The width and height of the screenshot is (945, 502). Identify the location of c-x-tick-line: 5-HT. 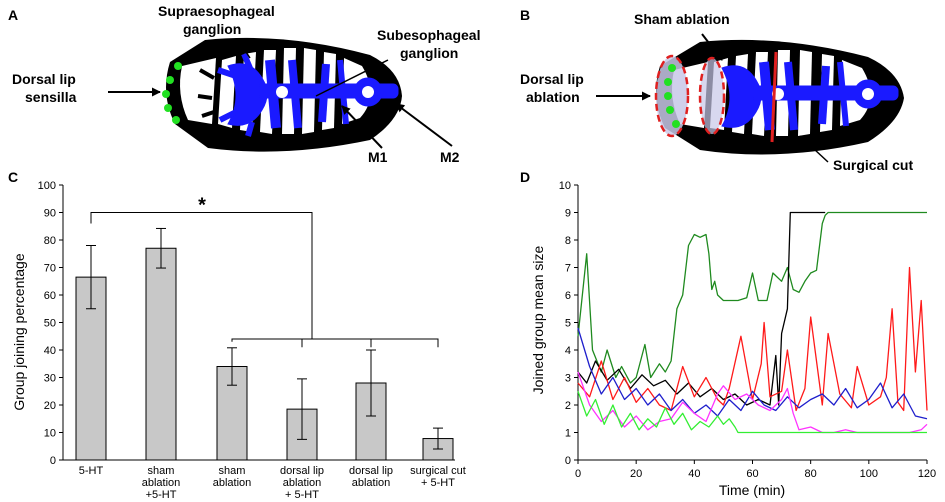
(91, 471).